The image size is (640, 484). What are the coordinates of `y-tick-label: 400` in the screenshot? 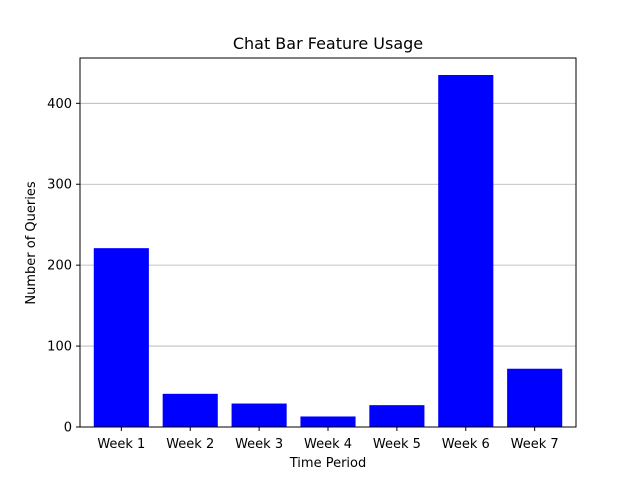 It's located at (59, 104).